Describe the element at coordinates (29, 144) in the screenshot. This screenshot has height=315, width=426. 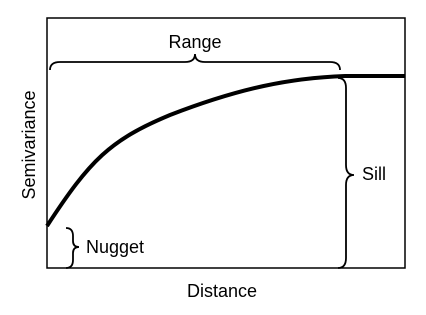
I see `y-axis-label: Semivariance` at that location.